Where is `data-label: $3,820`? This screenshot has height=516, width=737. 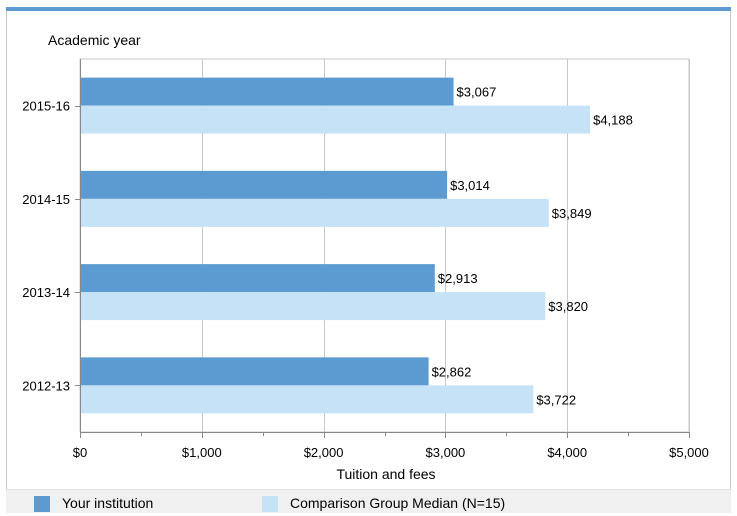 data-label: $3,820 is located at coordinates (568, 306).